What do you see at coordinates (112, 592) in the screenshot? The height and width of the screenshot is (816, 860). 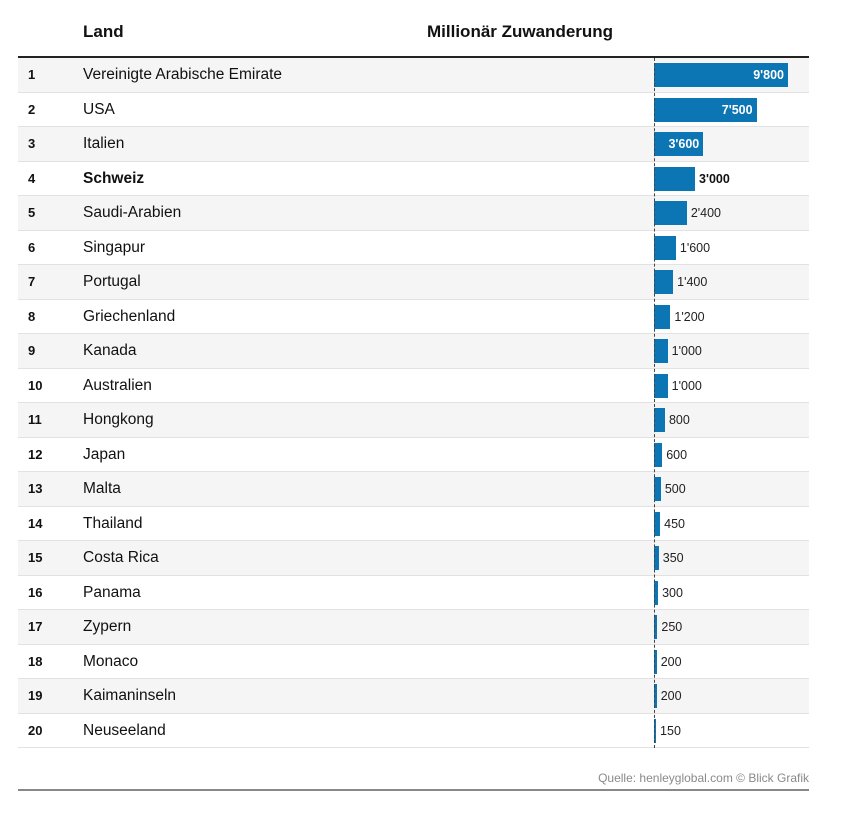 I see `country-name: Panama` at bounding box center [112, 592].